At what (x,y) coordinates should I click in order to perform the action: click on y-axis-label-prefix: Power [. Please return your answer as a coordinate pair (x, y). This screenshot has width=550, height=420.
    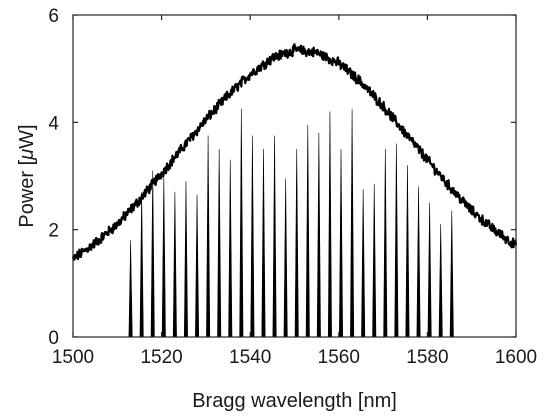
    Looking at the image, I should click on (27, 193).